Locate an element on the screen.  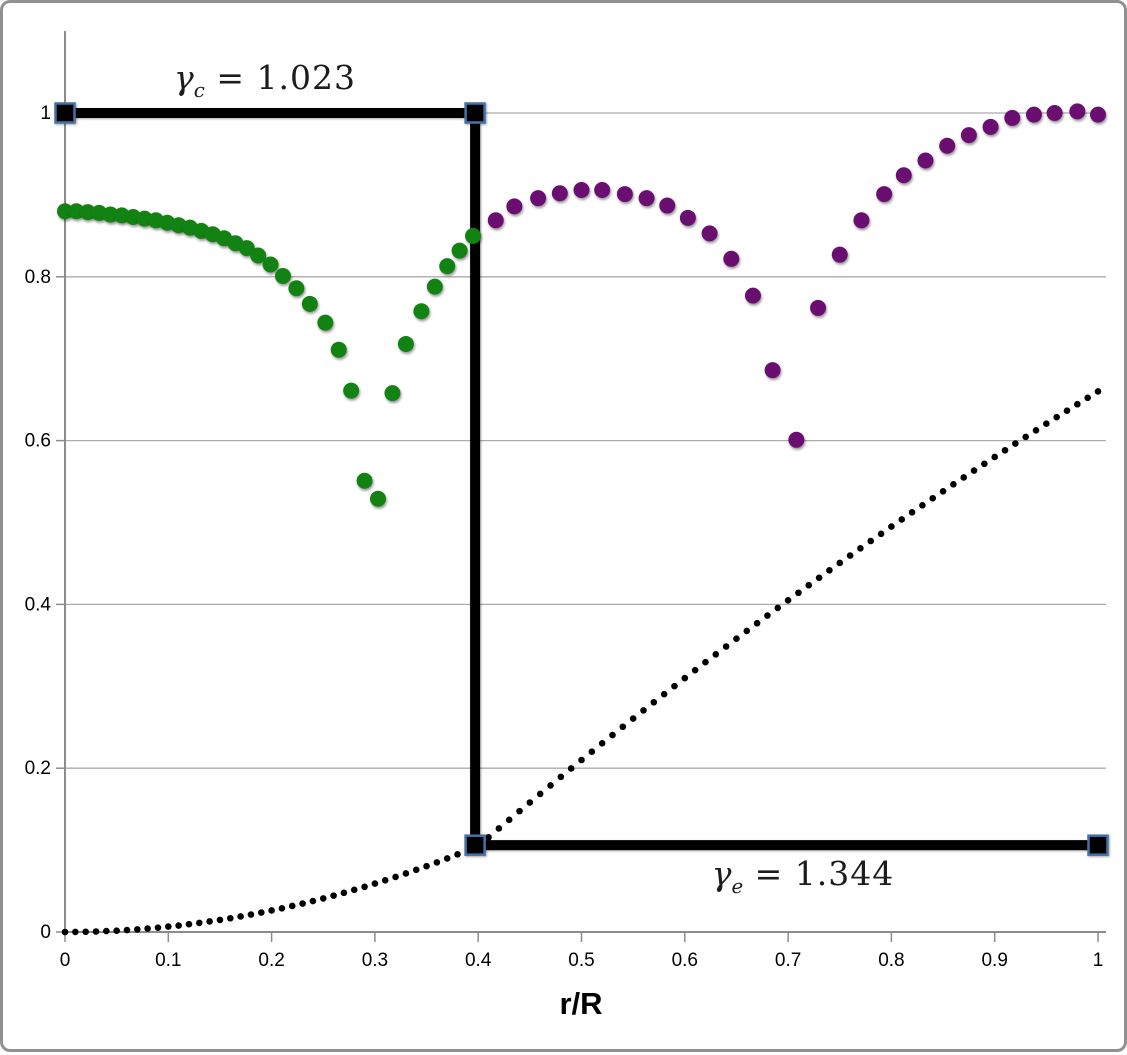
green-branch-series is located at coordinates (269, 355).